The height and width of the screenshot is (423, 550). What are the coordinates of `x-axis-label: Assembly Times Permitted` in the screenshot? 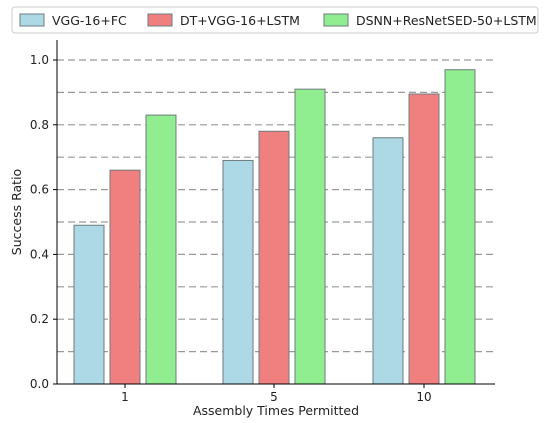 It's located at (276, 410).